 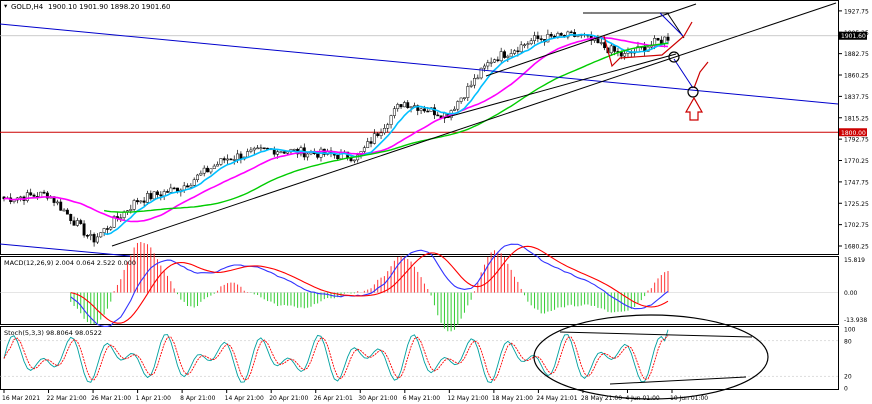 What do you see at coordinates (856, 161) in the screenshot?
I see `price-tick-label: 1770.25` at bounding box center [856, 161].